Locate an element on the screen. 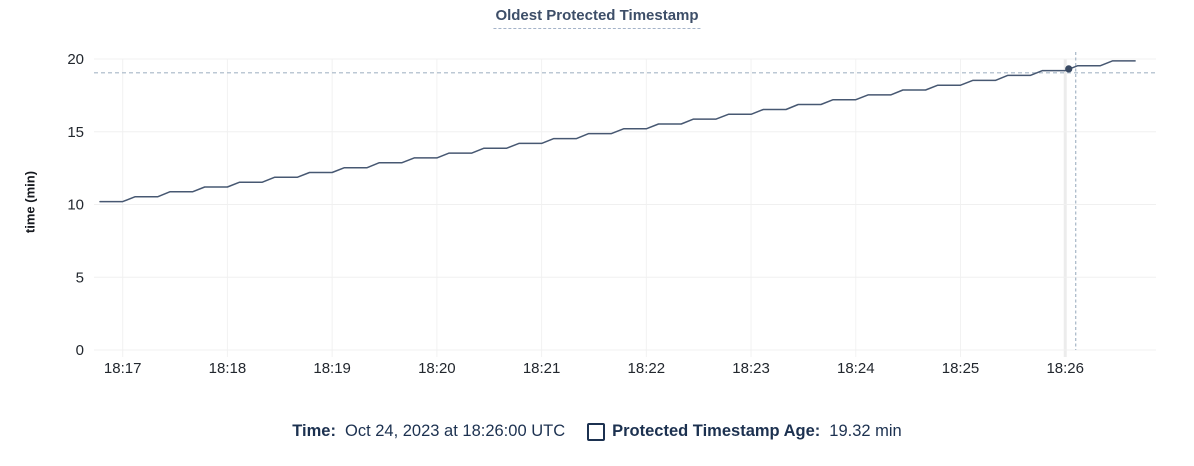 The height and width of the screenshot is (466, 1194). y-tick-label: 15 is located at coordinates (75, 132).